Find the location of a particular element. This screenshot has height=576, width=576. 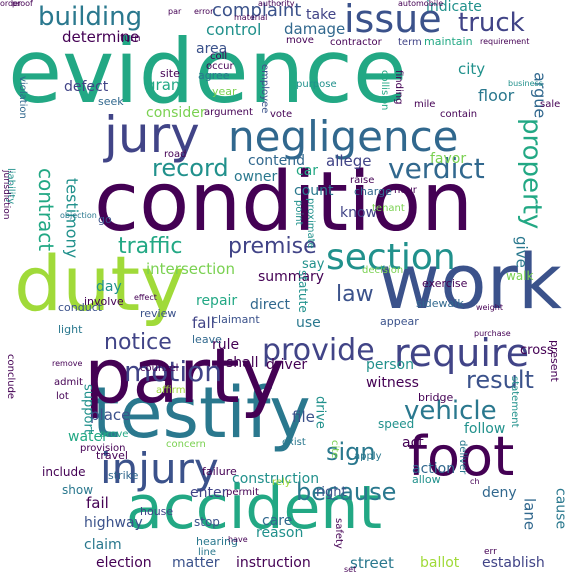

word: seek is located at coordinates (111, 101).